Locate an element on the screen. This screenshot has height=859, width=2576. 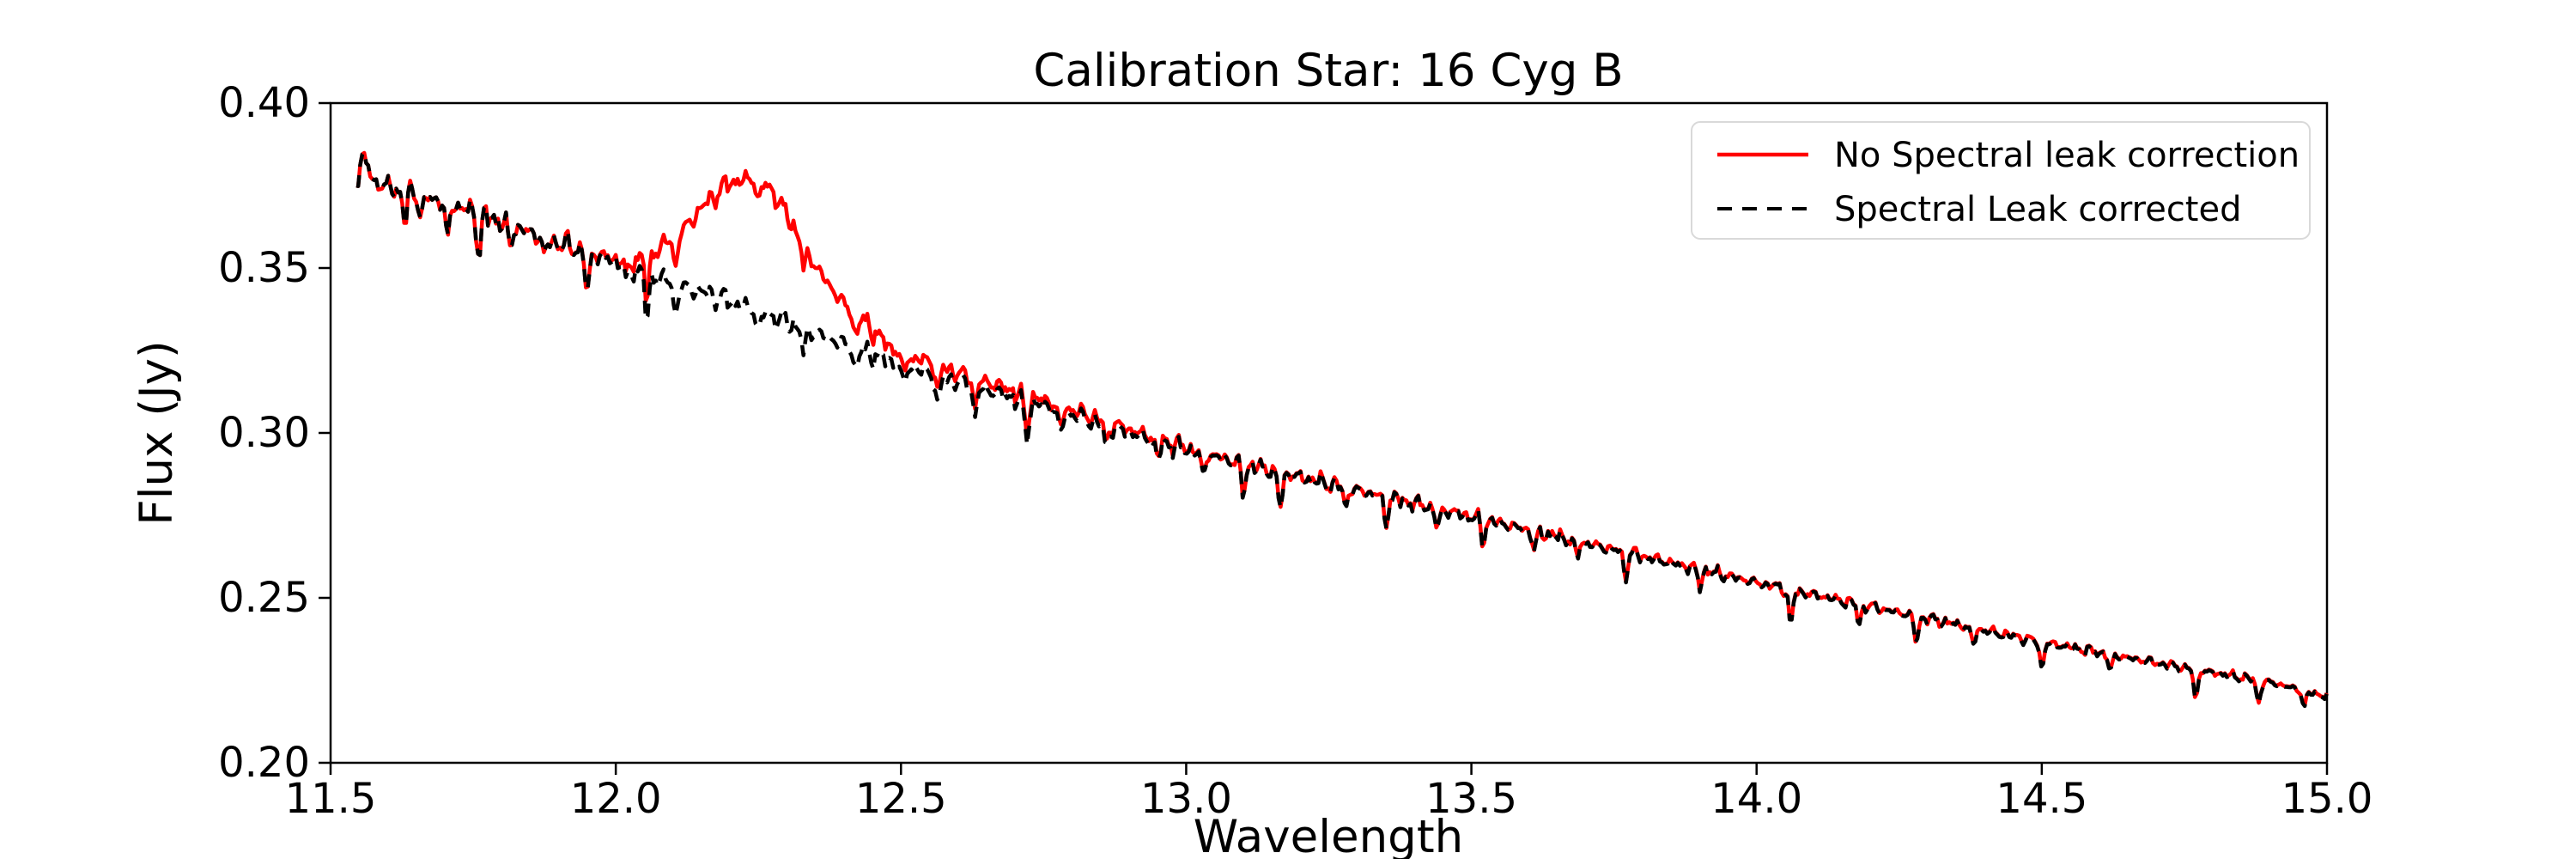
x-tick-label: 14.0 is located at coordinates (1756, 799).